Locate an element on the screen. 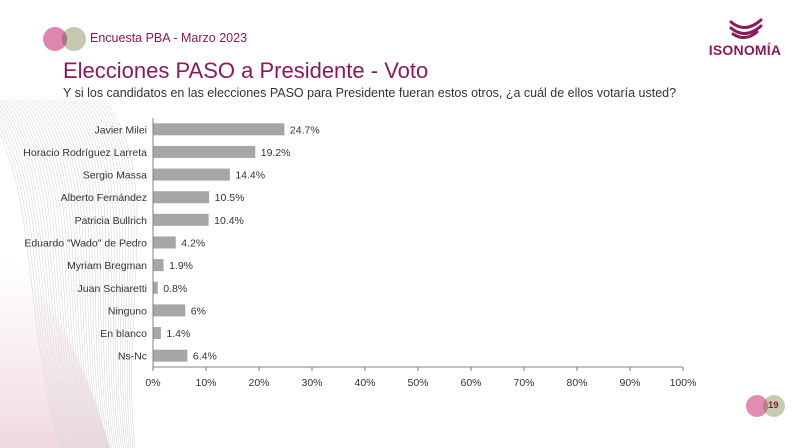 Image resolution: width=800 pixels, height=448 pixels. category-label: Alberto Fernández is located at coordinates (104, 198).